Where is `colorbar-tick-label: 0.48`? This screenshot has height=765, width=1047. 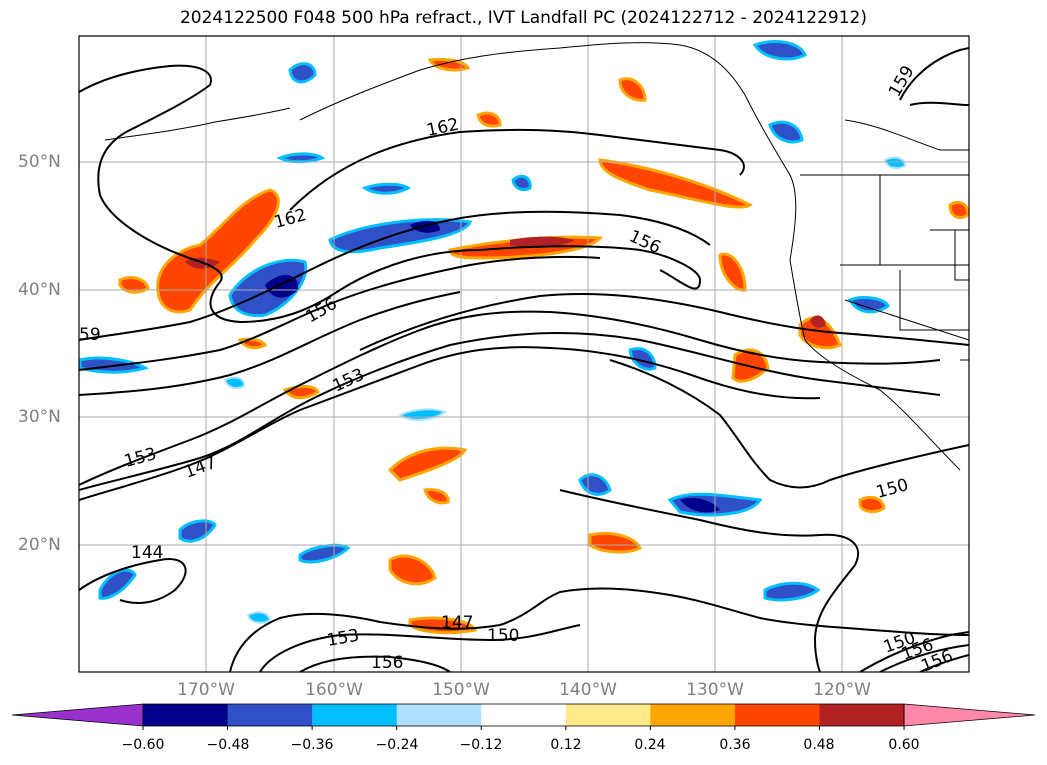 colorbar-tick-label: 0.48 is located at coordinates (819, 745).